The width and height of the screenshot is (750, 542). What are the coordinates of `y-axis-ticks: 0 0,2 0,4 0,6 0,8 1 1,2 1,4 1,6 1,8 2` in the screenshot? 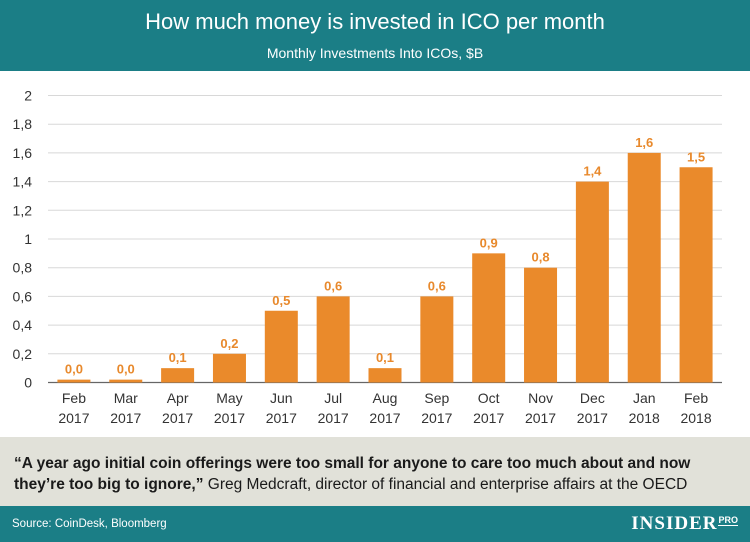 It's located at (23, 239).